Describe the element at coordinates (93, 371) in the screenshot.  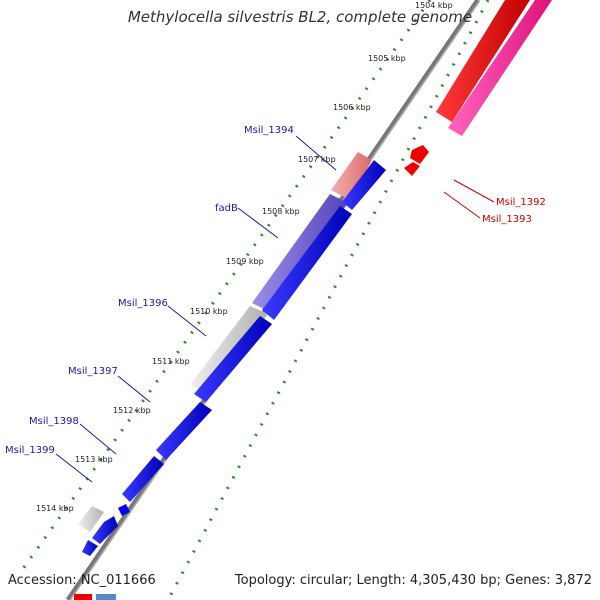
I see `label-msil-1397: Msil_1397` at that location.